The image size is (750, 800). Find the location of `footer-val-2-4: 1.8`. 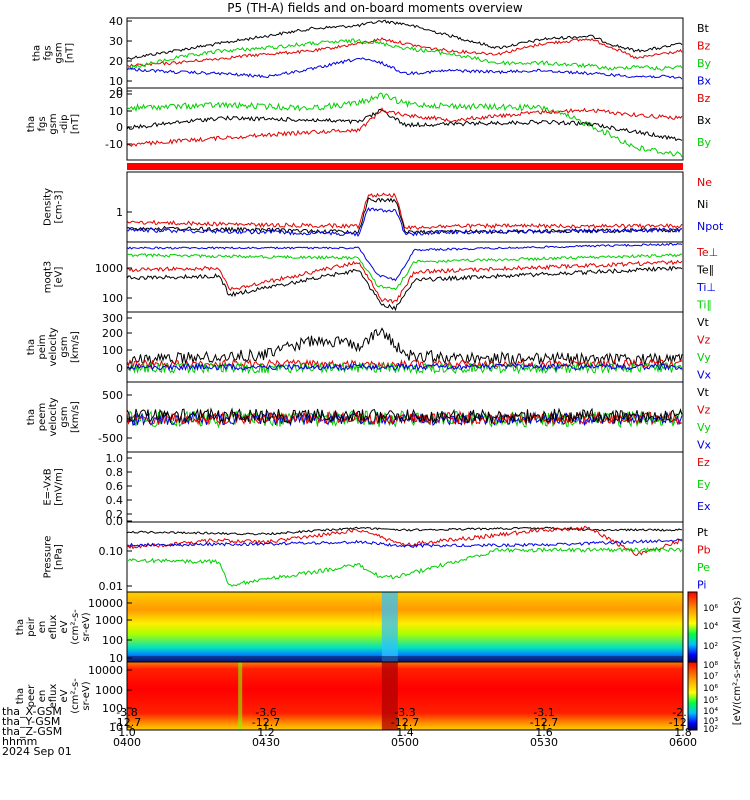

footer-val-2-4: 1.8 is located at coordinates (683, 732).